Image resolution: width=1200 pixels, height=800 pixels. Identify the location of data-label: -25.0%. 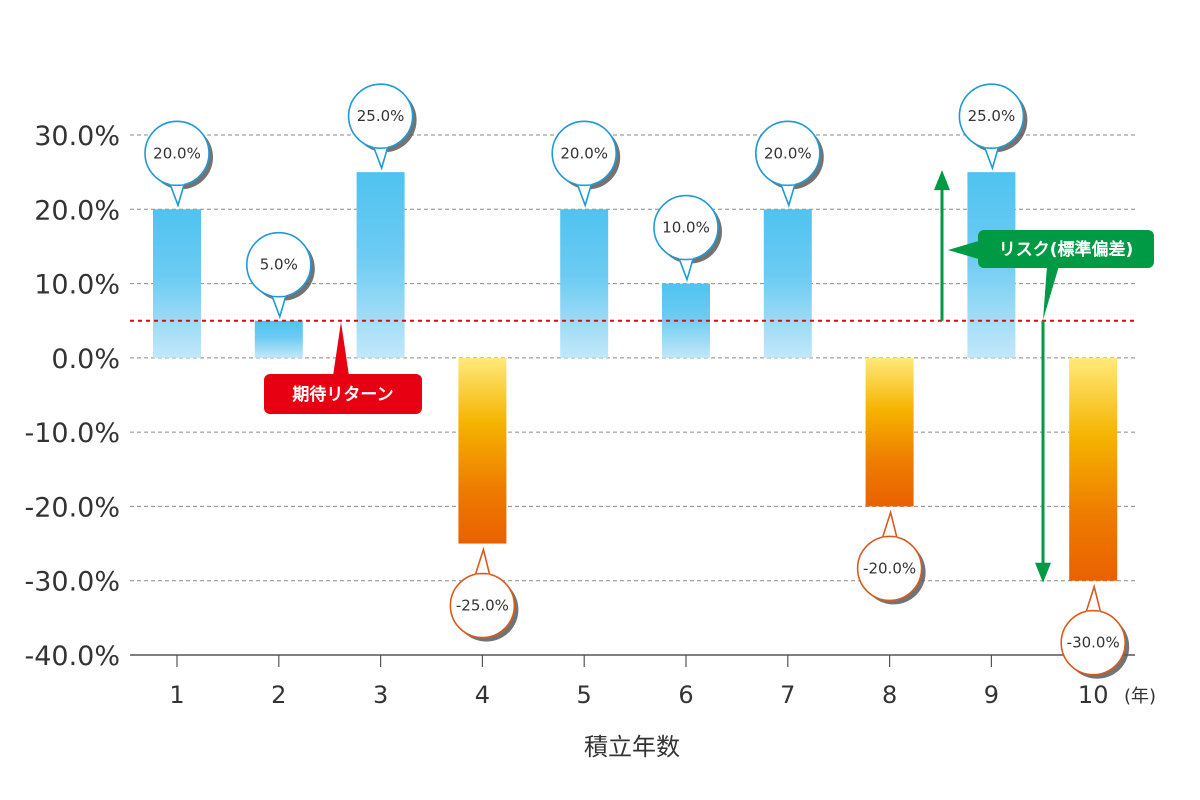
(482, 606).